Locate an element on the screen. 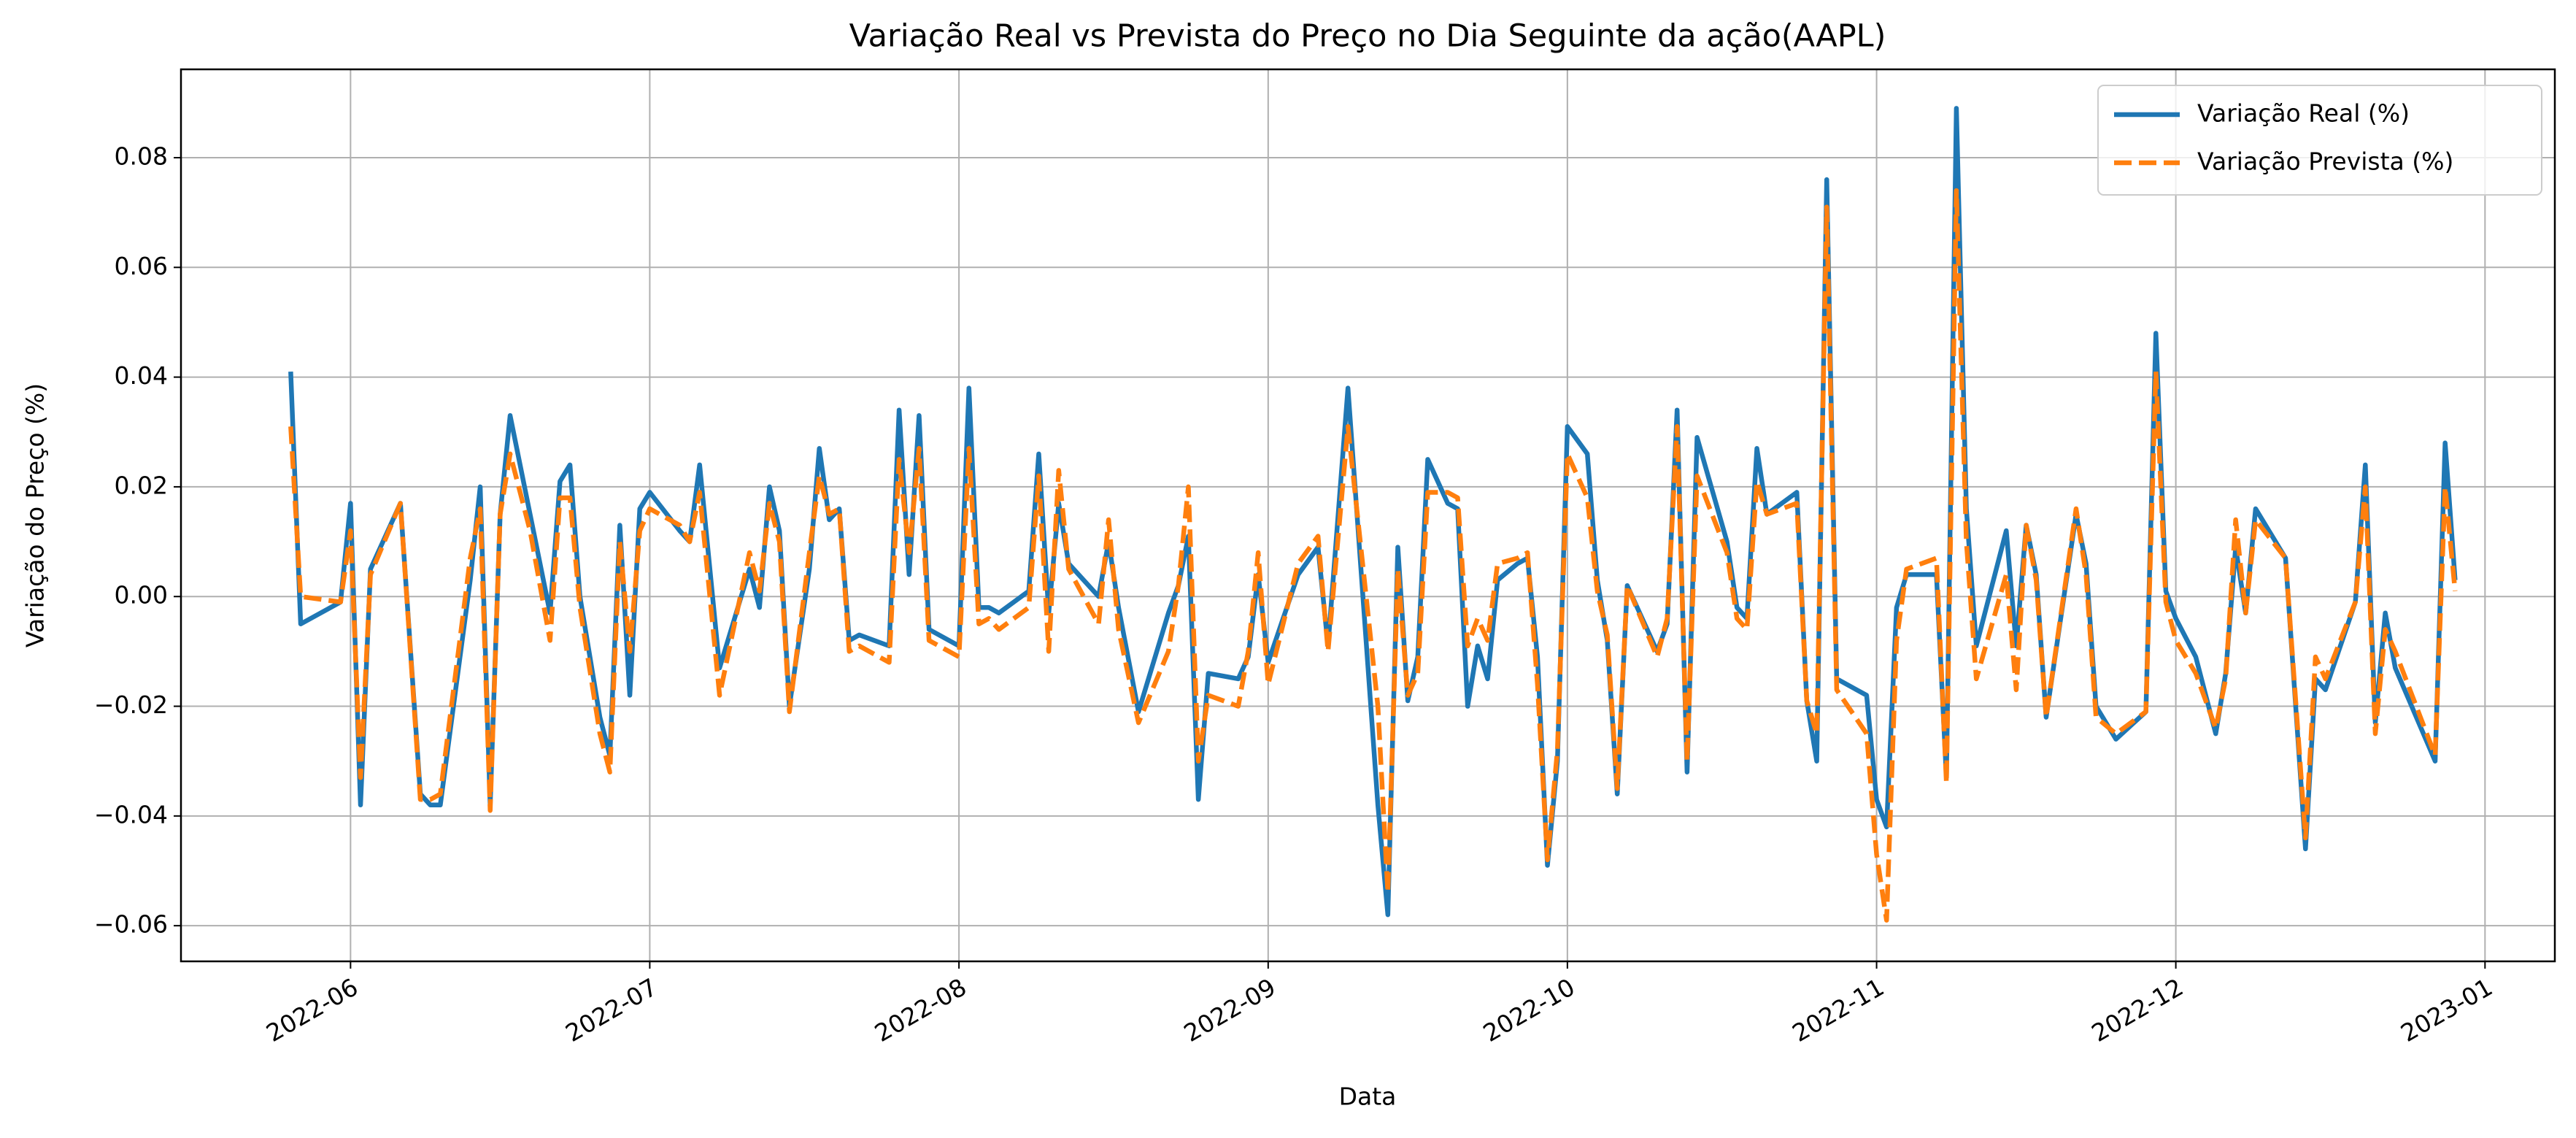 This screenshot has width=2576, height=1138. x-tick-label: 2022-12 is located at coordinates (2137, 1009).